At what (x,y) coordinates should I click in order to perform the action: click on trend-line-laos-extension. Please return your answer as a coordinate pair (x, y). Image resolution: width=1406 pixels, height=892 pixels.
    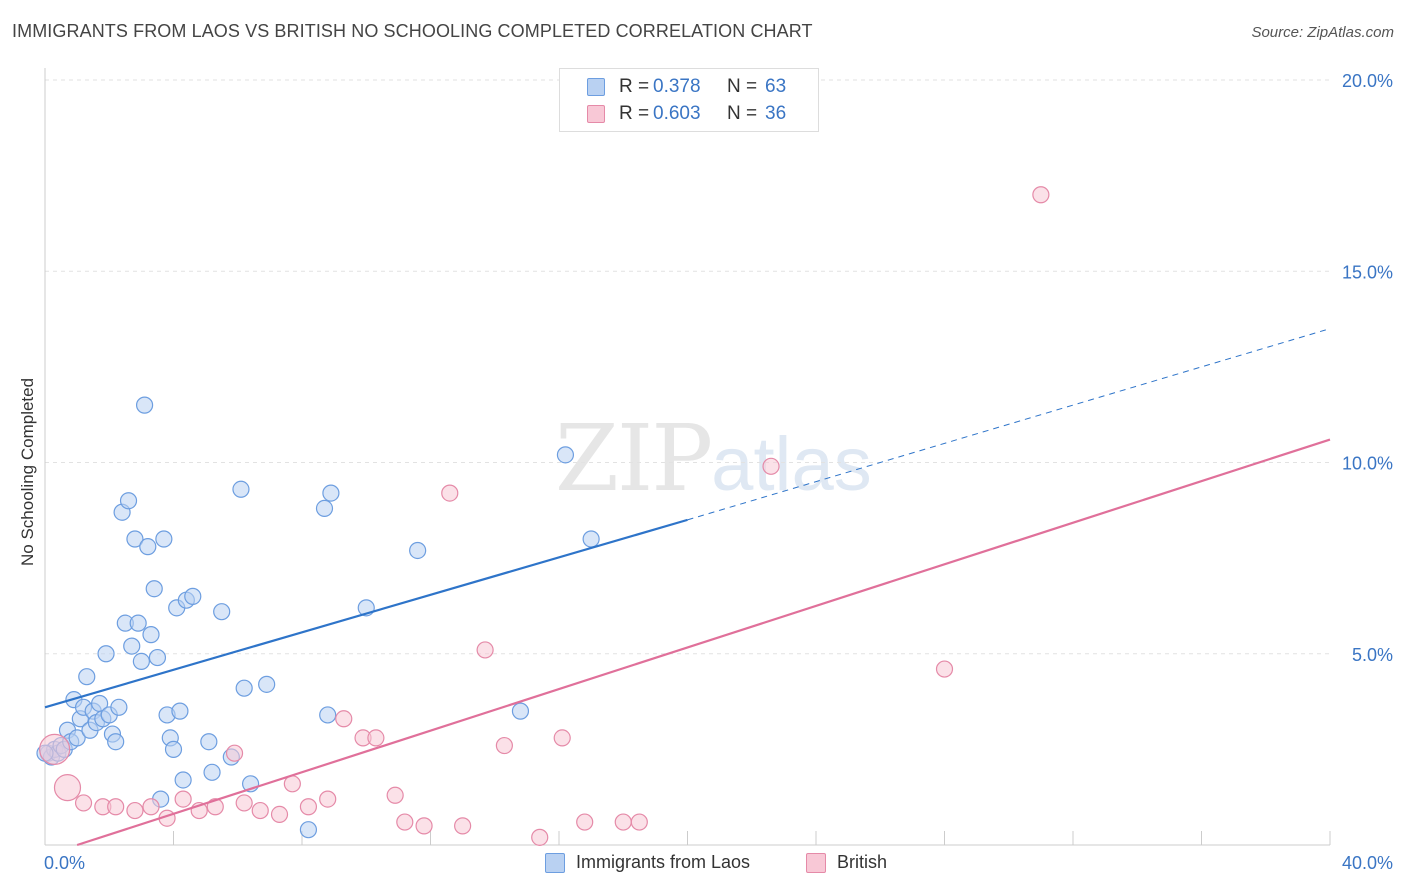
    Looking at the image, I should click on (1009, 424).